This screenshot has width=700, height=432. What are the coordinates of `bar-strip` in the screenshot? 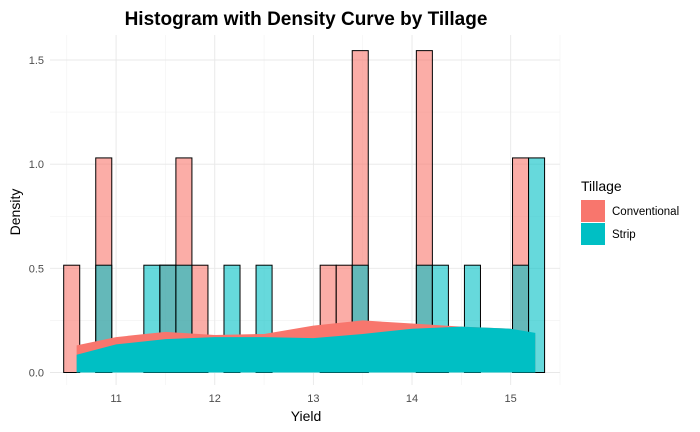 It's located at (537, 265).